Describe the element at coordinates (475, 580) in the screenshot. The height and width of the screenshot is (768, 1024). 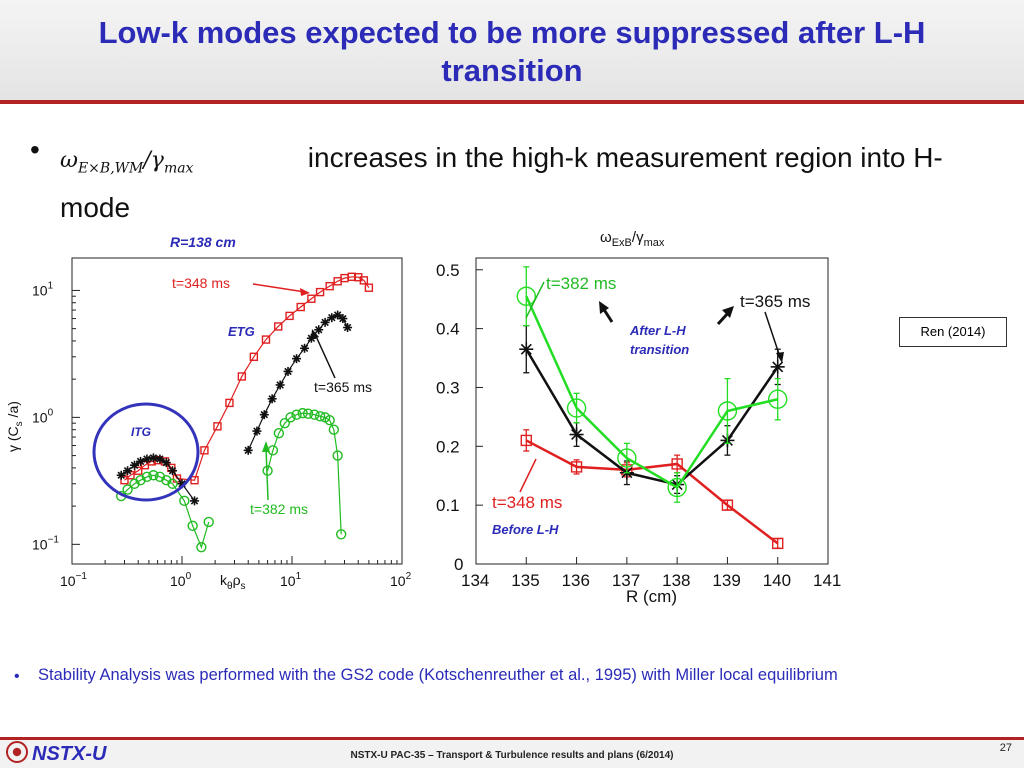
I see `chart2-xtick-label: 134` at that location.